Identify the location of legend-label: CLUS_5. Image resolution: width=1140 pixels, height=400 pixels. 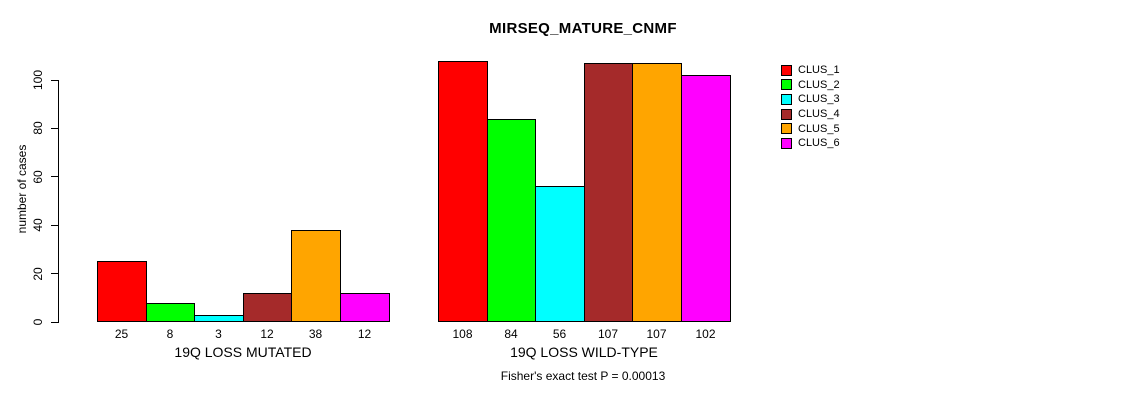
(819, 128).